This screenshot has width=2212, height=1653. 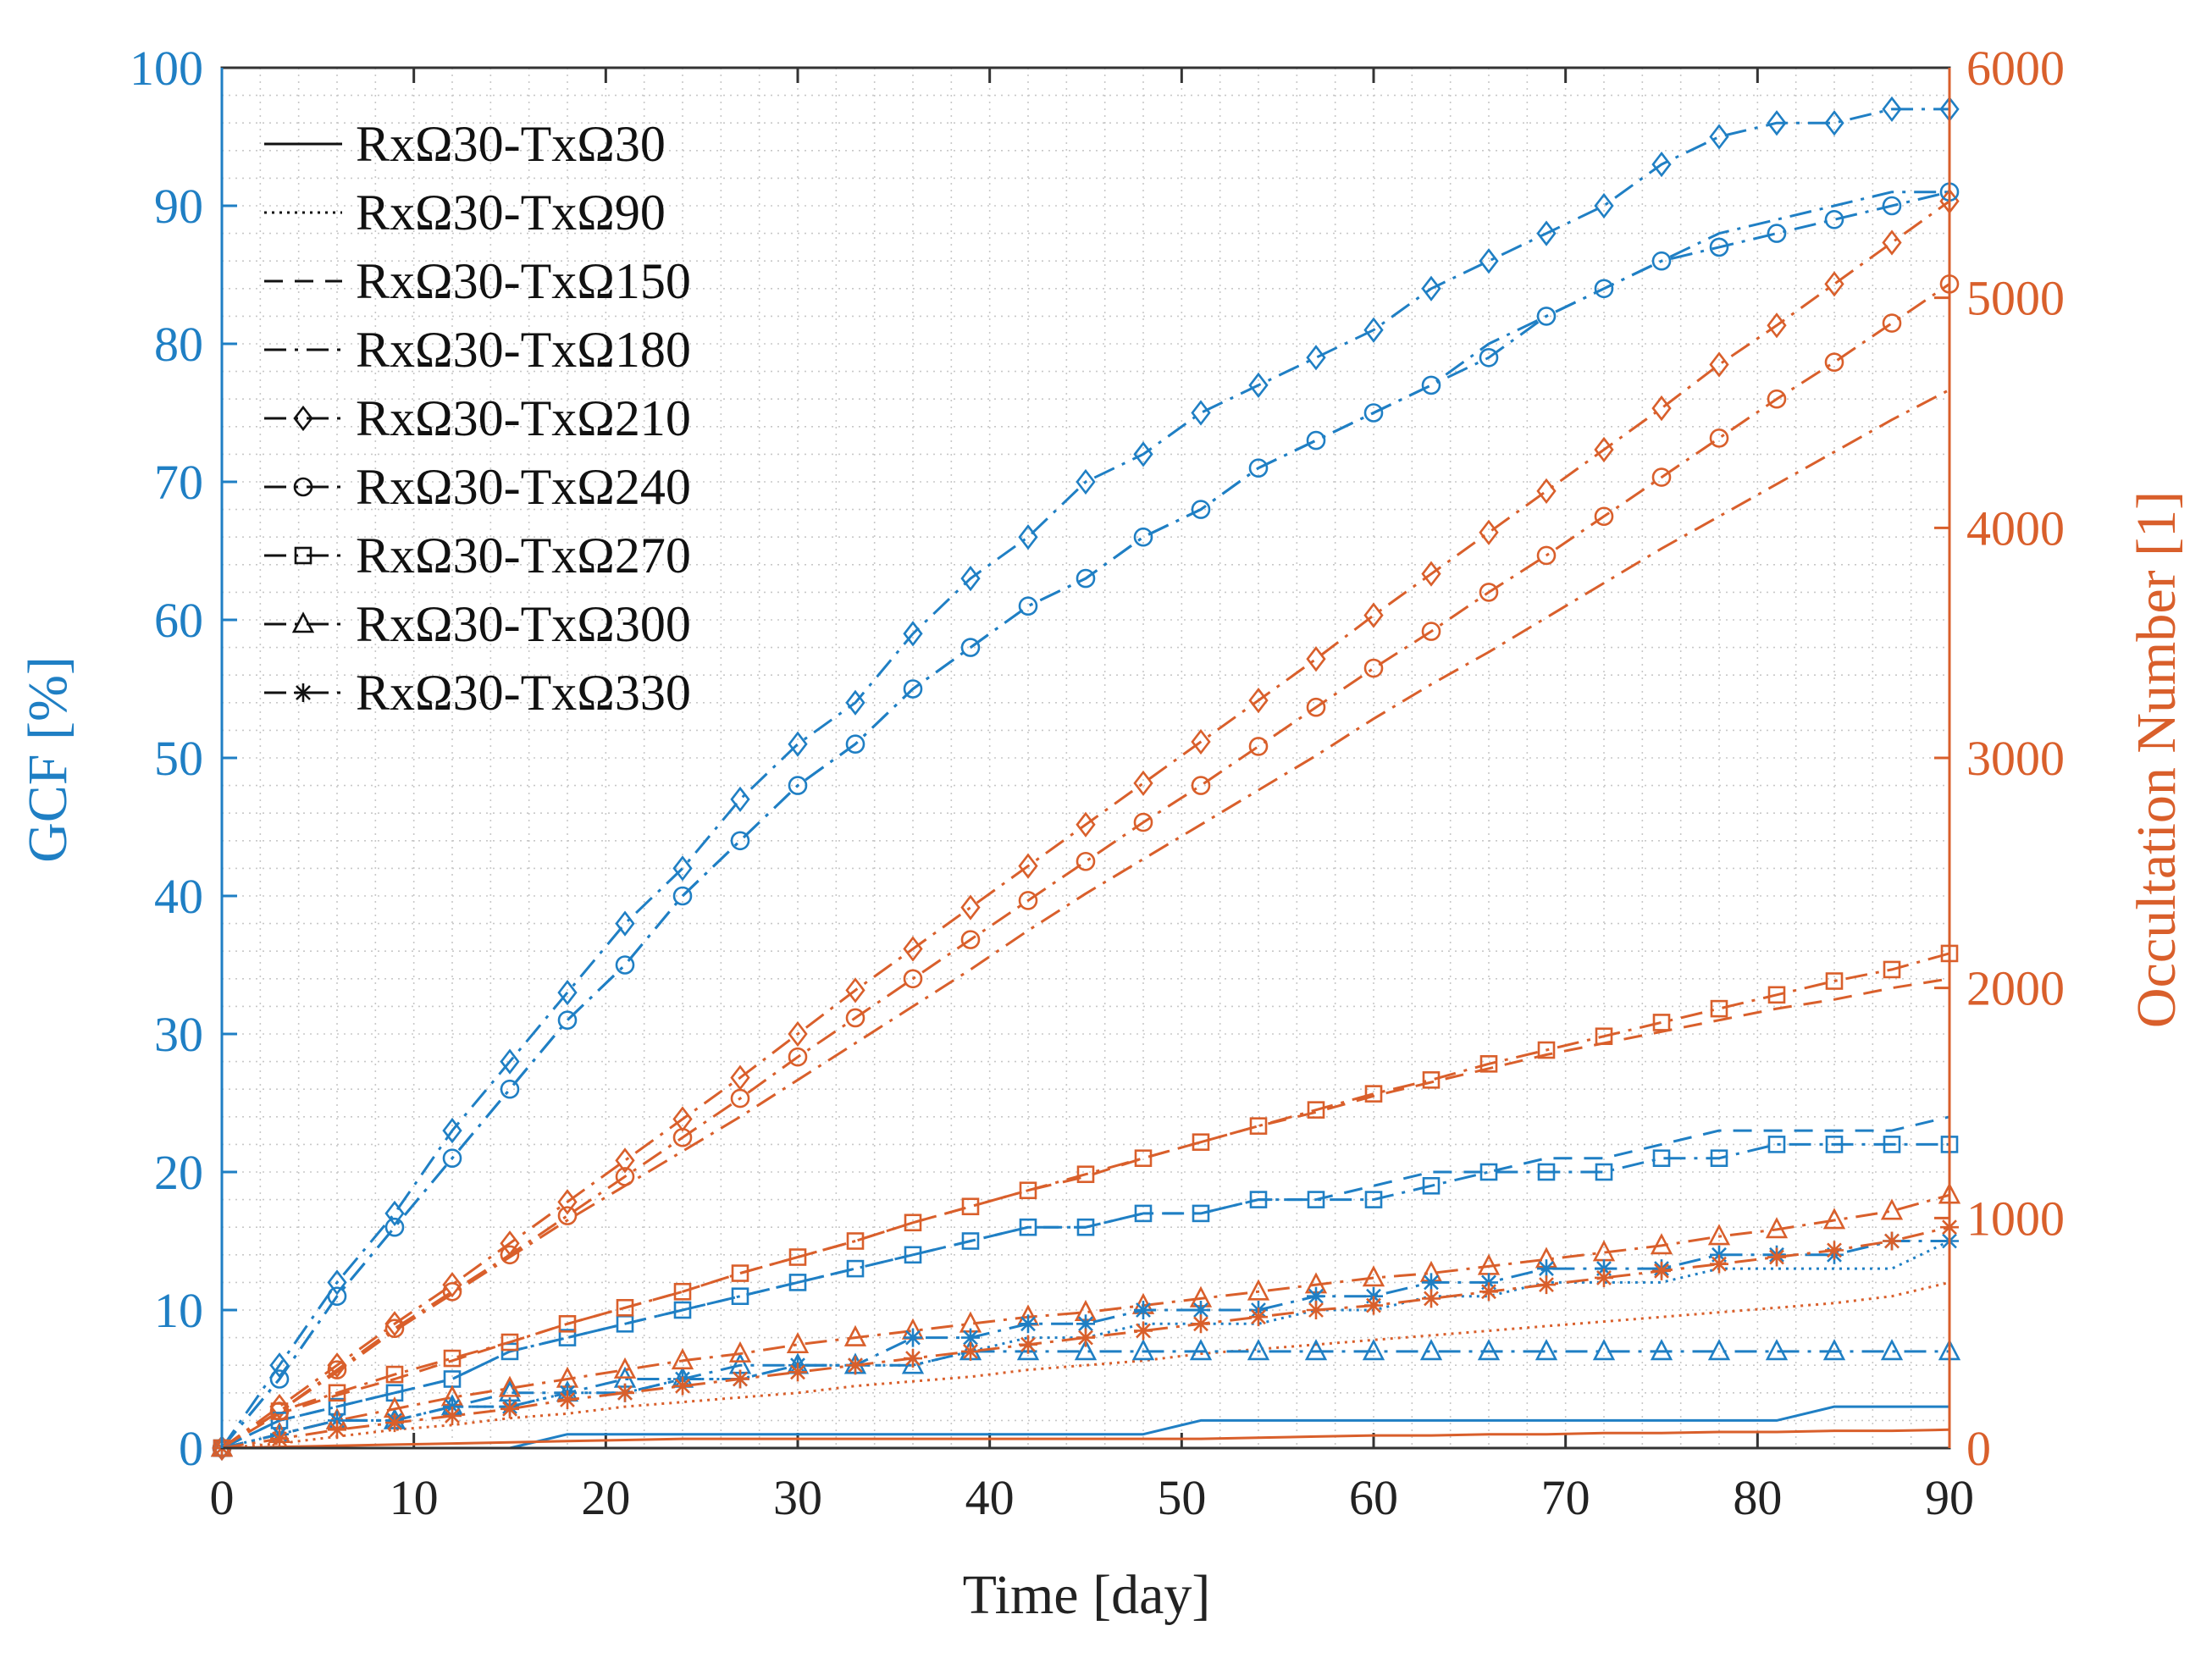 What do you see at coordinates (990, 1497) in the screenshot?
I see `x-tick-label: 40` at bounding box center [990, 1497].